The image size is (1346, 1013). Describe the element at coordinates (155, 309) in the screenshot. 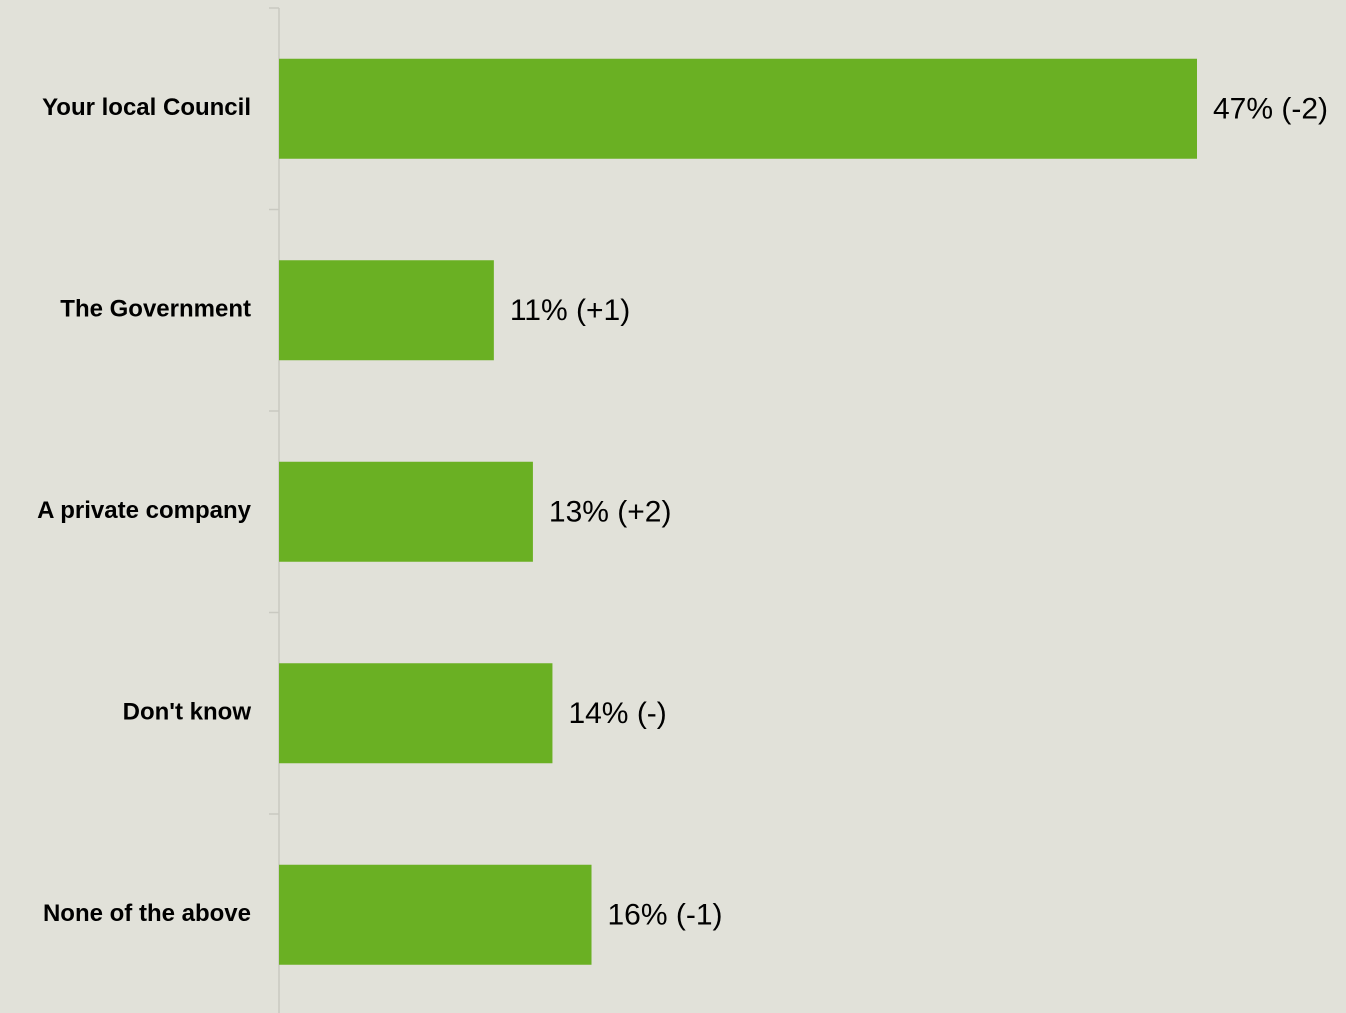

I see `category-label-the-government: The Government` at that location.